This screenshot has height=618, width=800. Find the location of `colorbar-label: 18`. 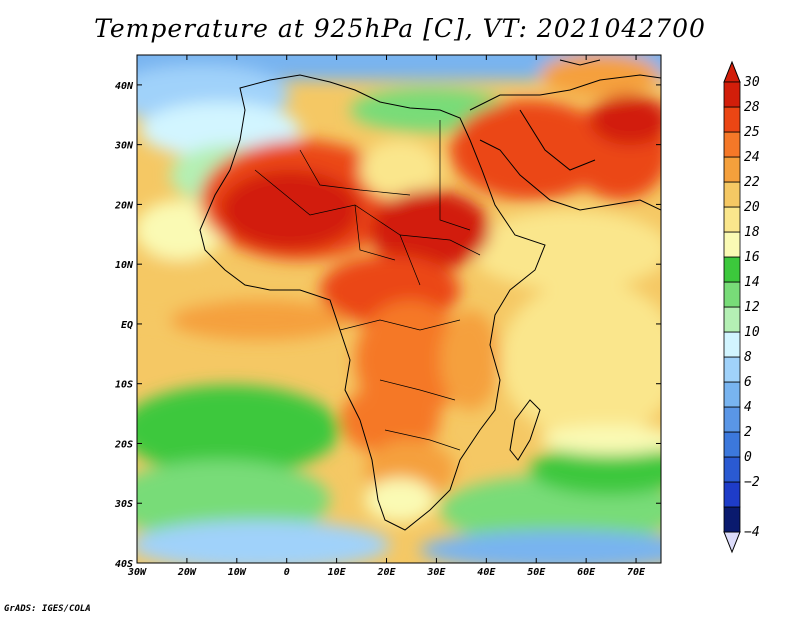

colorbar-label: 18 is located at coordinates (752, 232).